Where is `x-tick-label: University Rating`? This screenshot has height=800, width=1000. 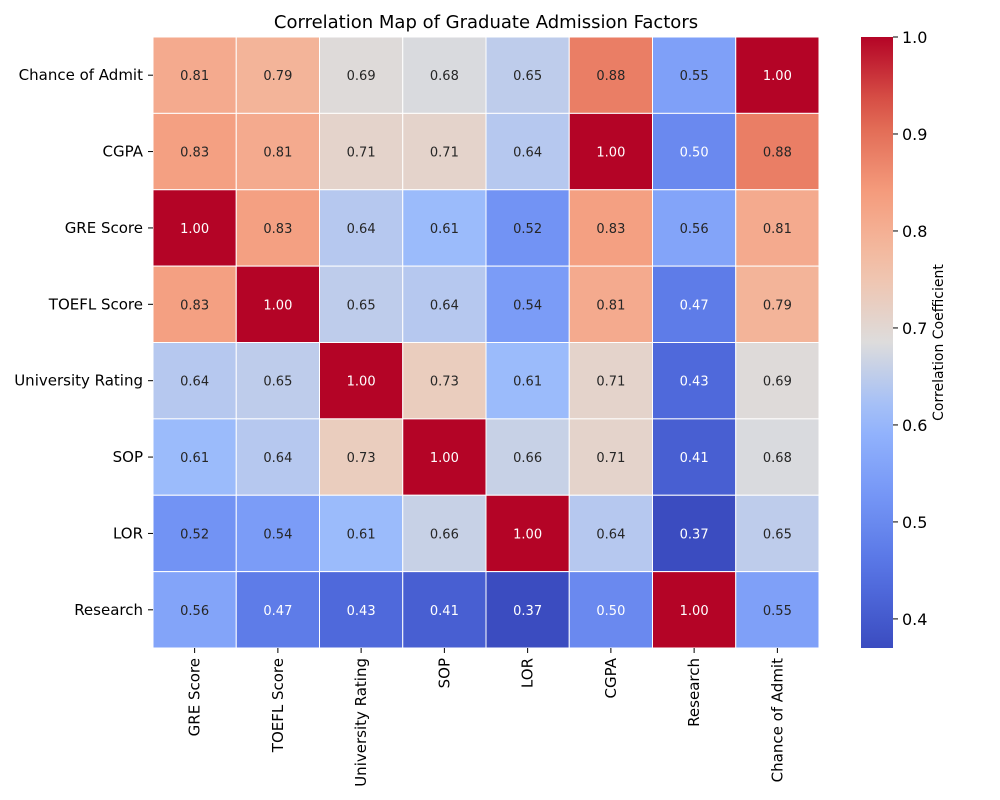 x-tick-label: University Rating is located at coordinates (361, 722).